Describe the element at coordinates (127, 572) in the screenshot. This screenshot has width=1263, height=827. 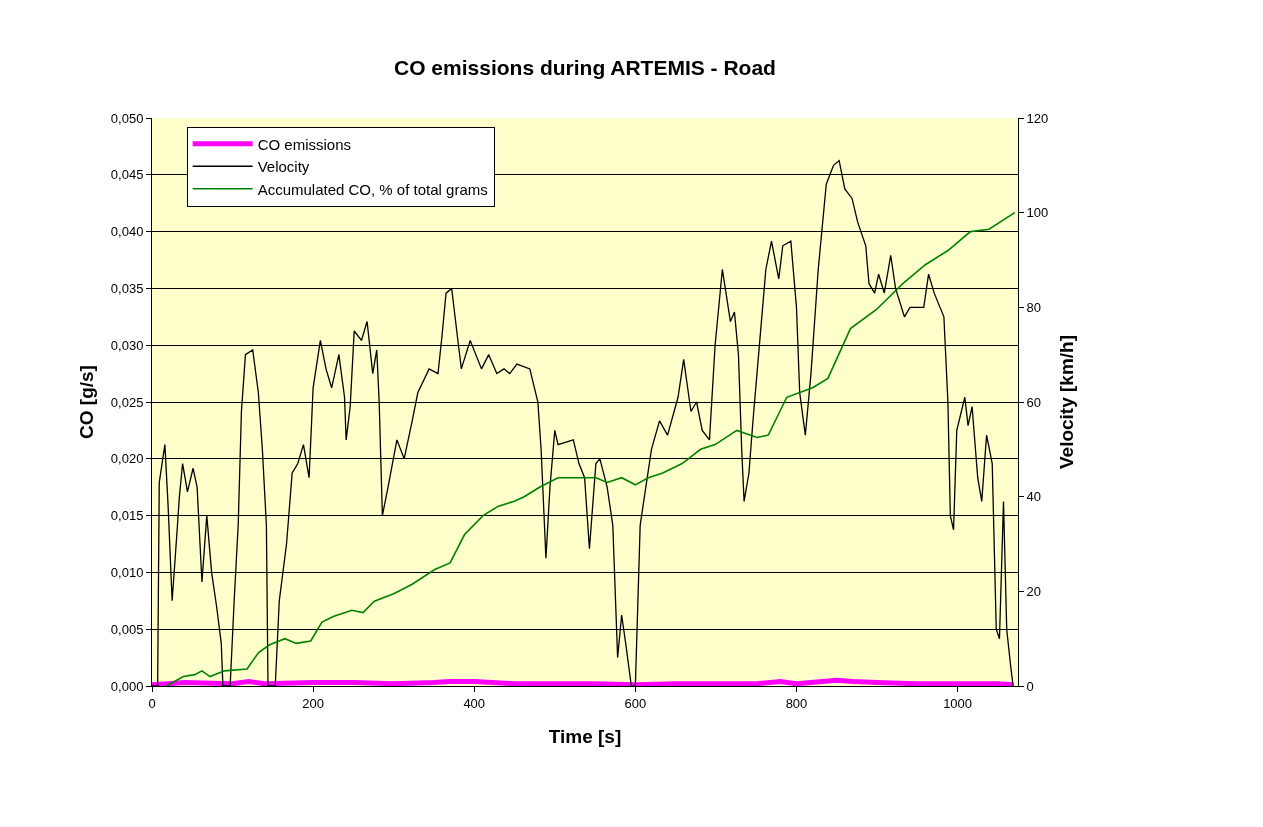
I see `y-tick-label: 0,010` at that location.